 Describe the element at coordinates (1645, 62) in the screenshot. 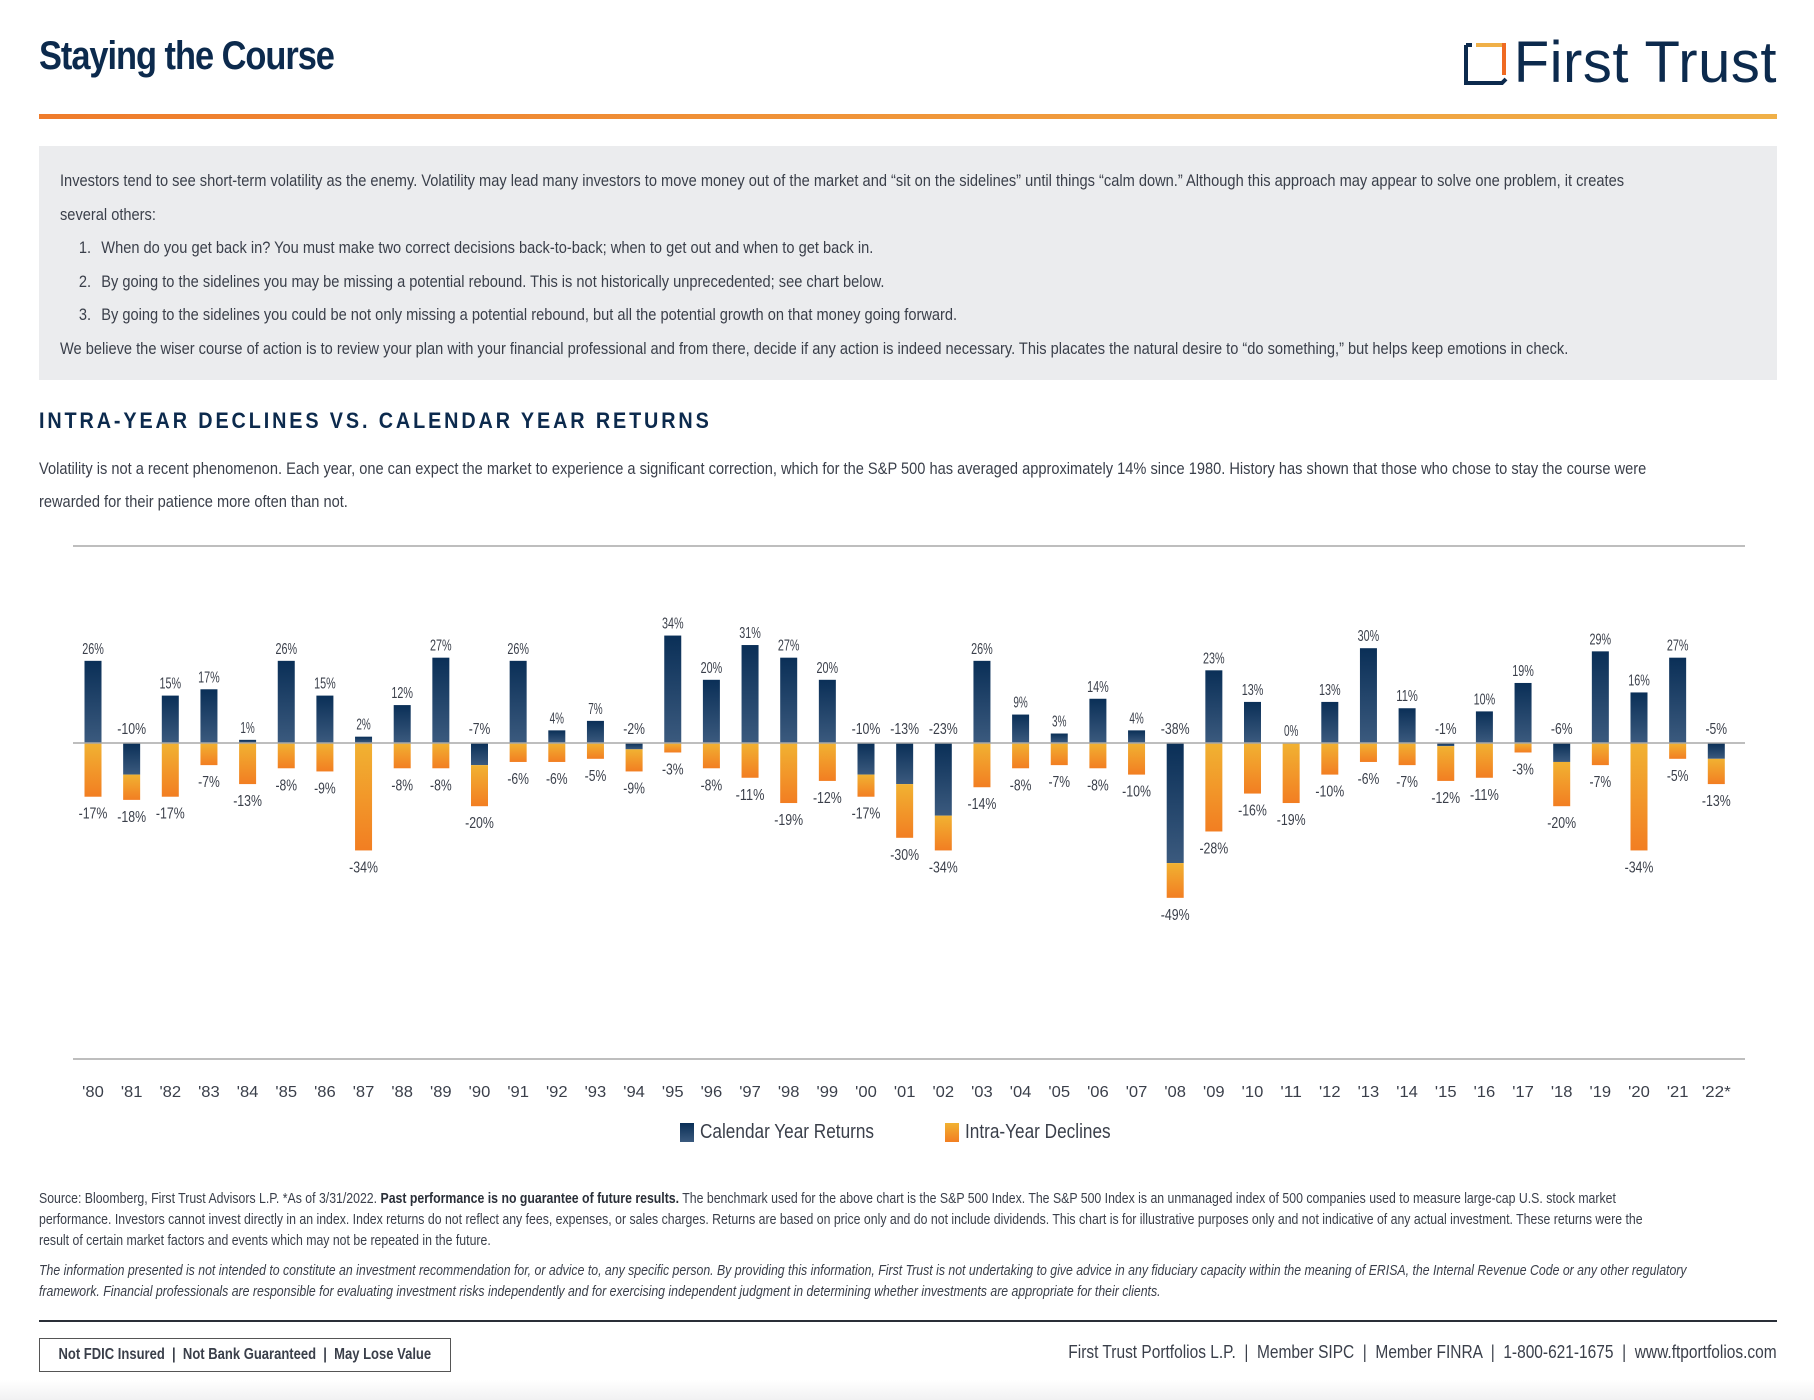

I see `logo-text: First Trust` at that location.